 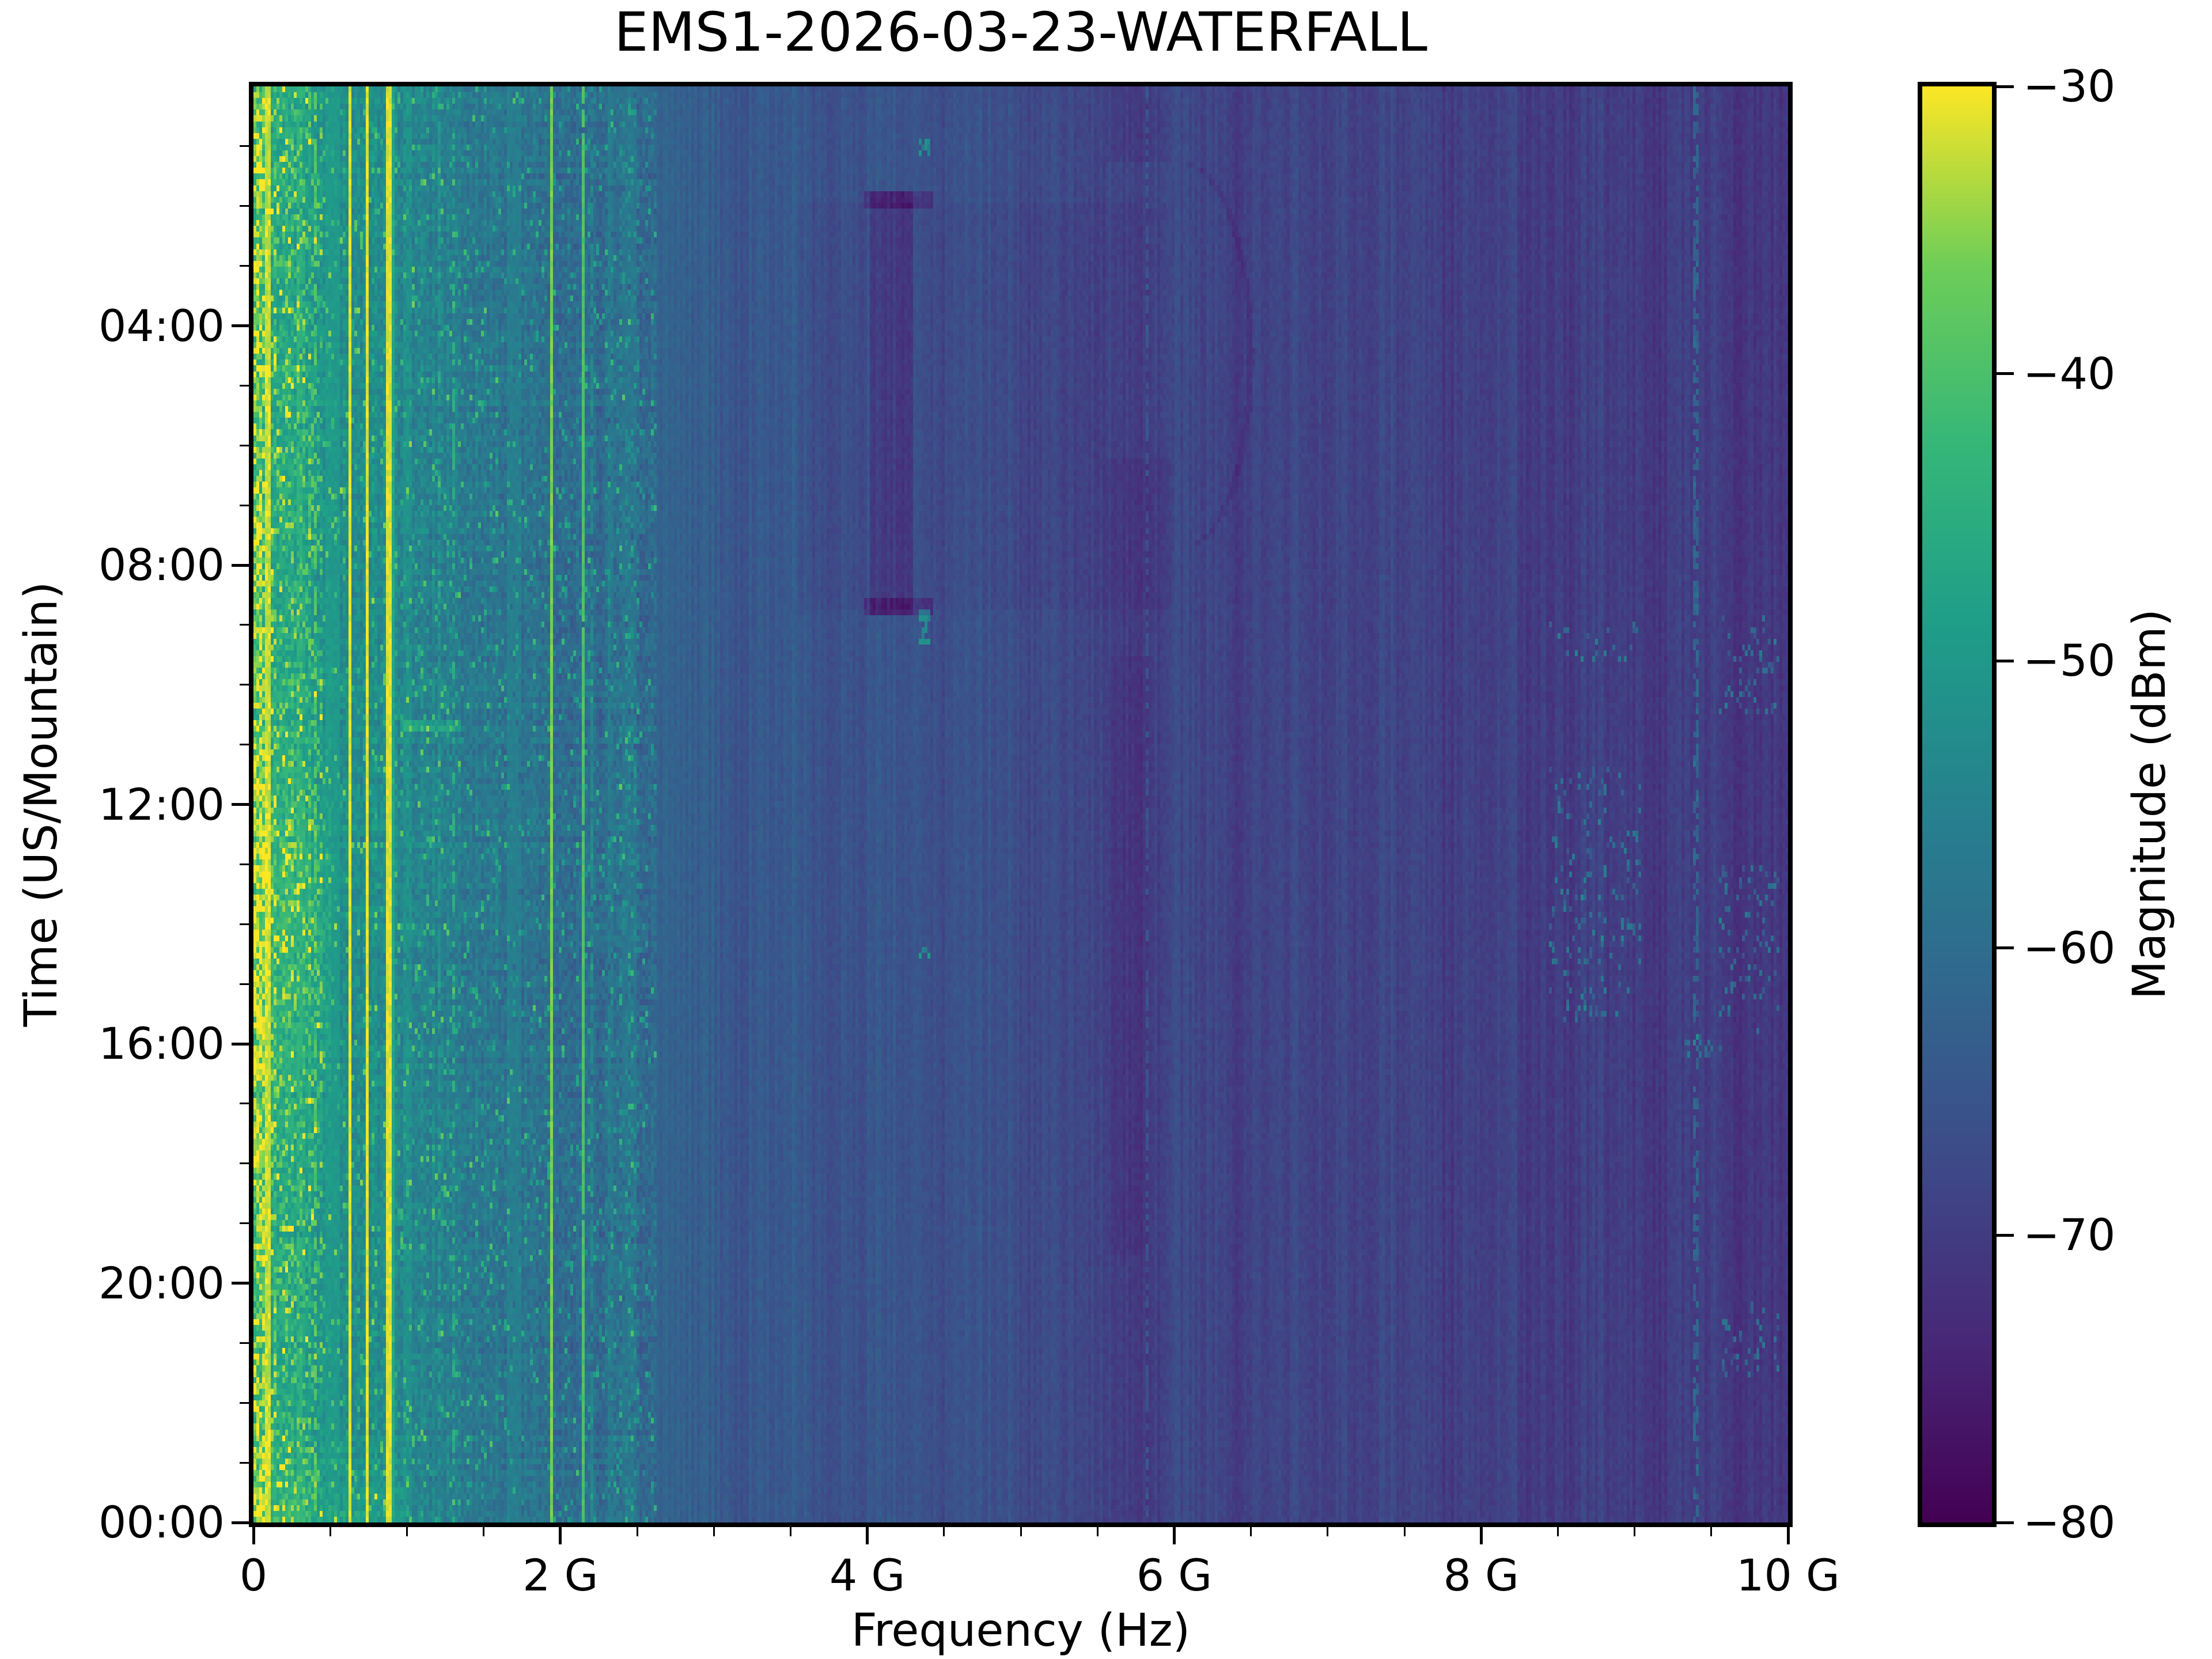 What do you see at coordinates (560, 1575) in the screenshot?
I see `x-tick-label: 2 G` at bounding box center [560, 1575].